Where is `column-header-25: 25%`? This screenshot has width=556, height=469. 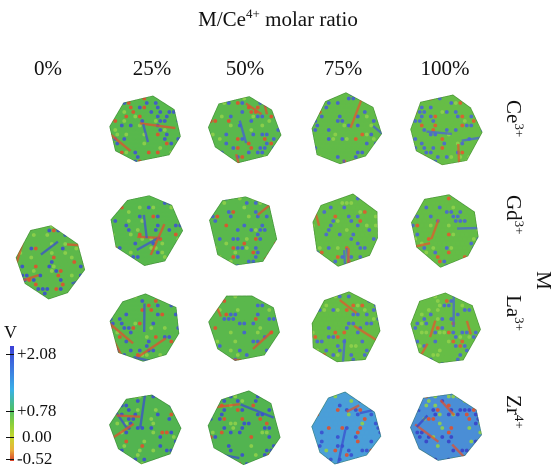 column-header-25: 25% is located at coordinates (152, 68).